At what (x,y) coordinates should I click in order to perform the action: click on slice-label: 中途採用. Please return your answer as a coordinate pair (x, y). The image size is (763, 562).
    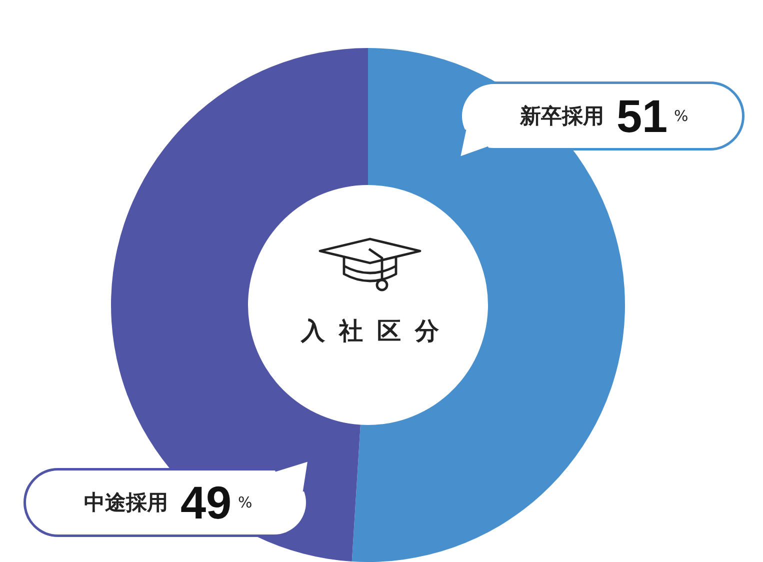
    Looking at the image, I should click on (126, 502).